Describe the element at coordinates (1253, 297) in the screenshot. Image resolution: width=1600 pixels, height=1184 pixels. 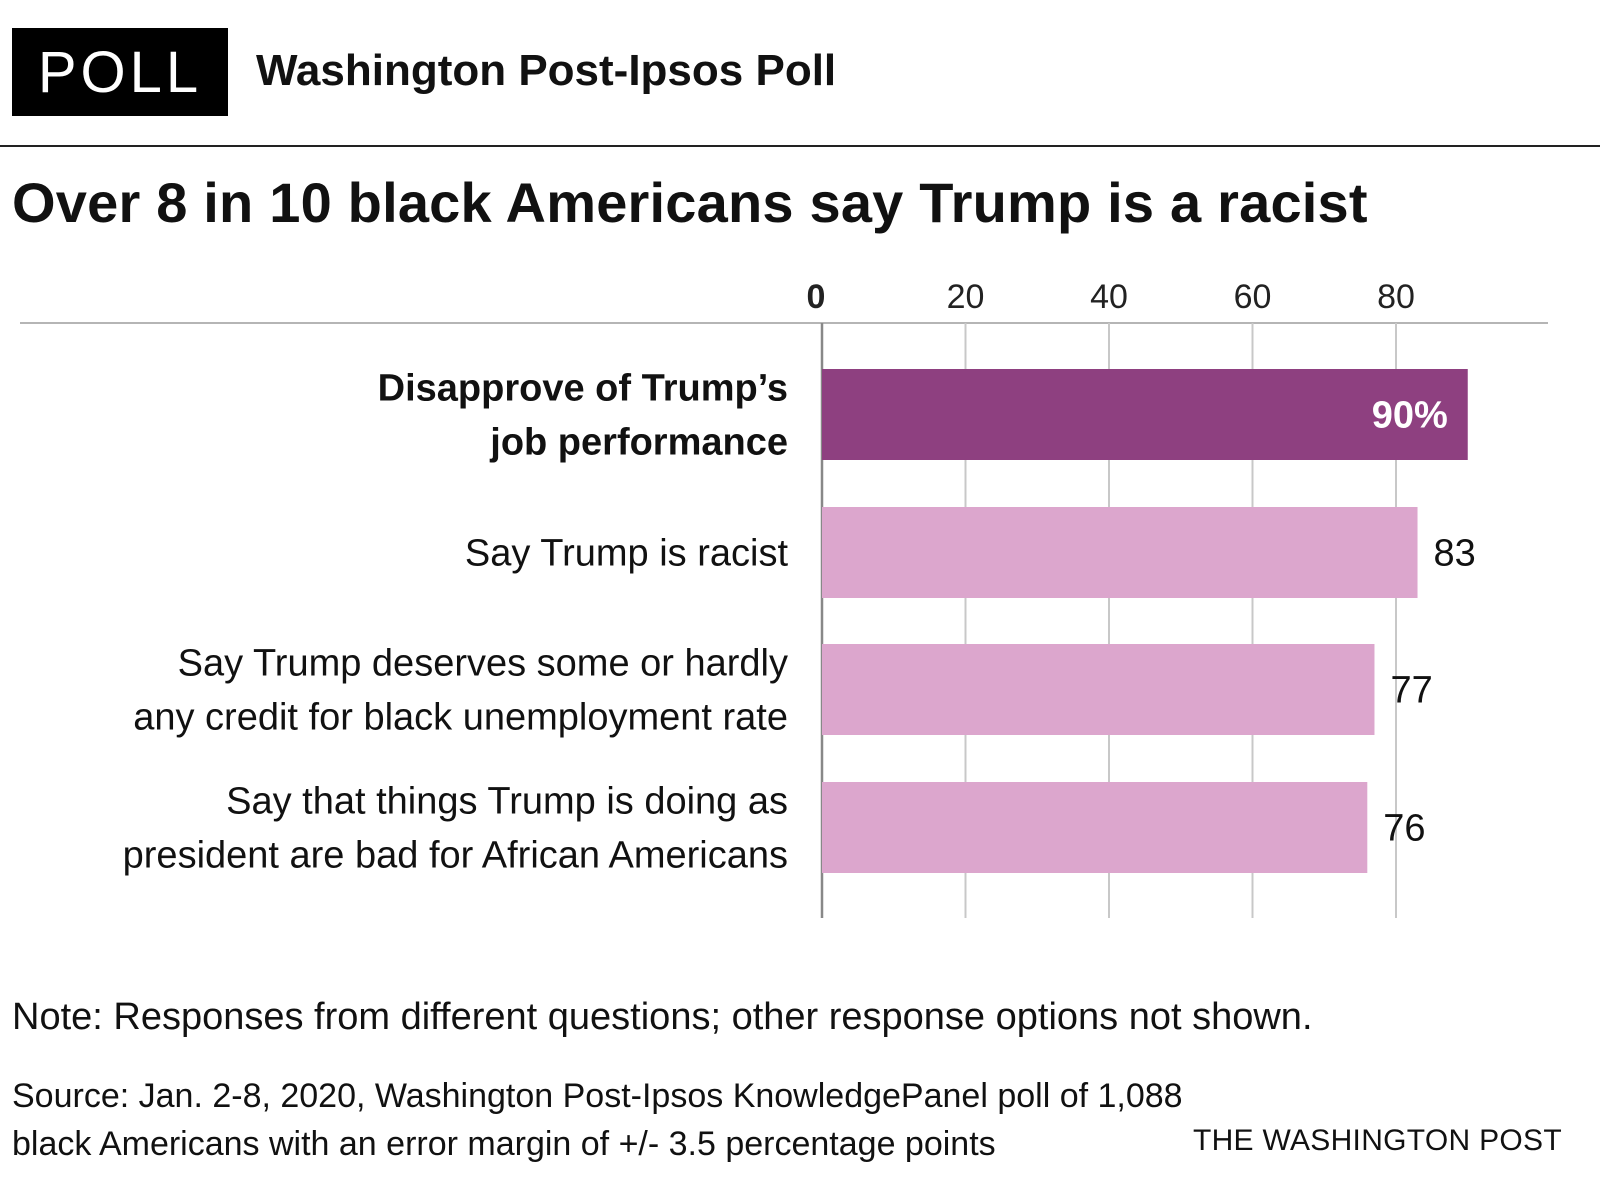
I see `tick-label-60: 60` at that location.